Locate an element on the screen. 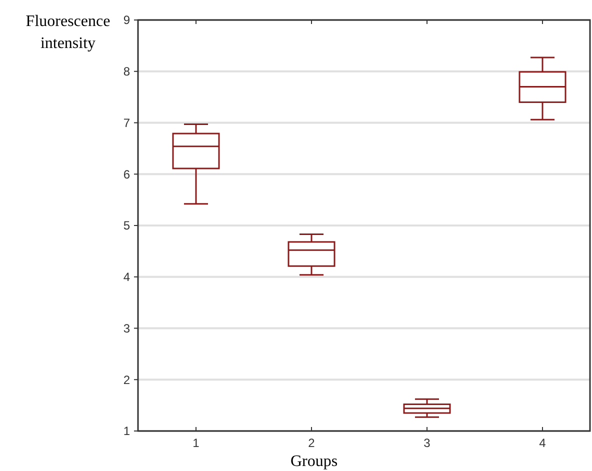  x-tick-label: 3 is located at coordinates (427, 443).